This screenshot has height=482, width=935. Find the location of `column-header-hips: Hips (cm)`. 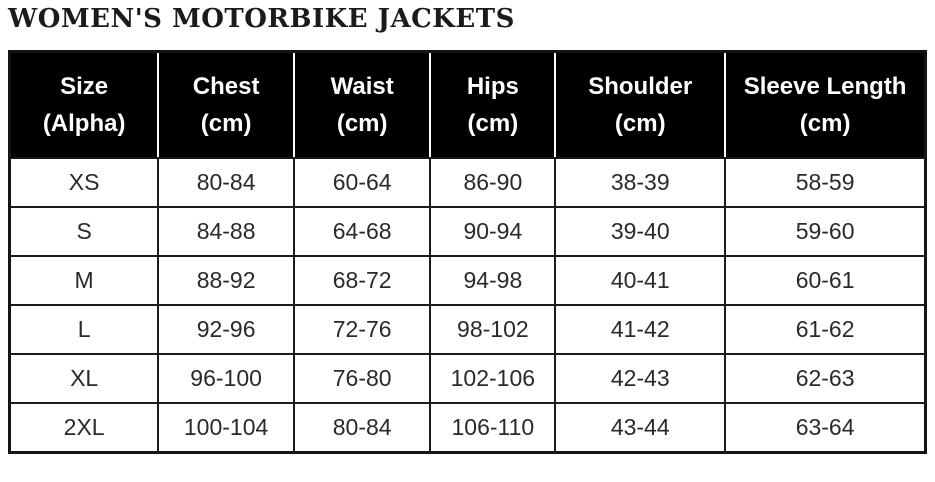

column-header-hips: Hips (cm) is located at coordinates (493, 105).